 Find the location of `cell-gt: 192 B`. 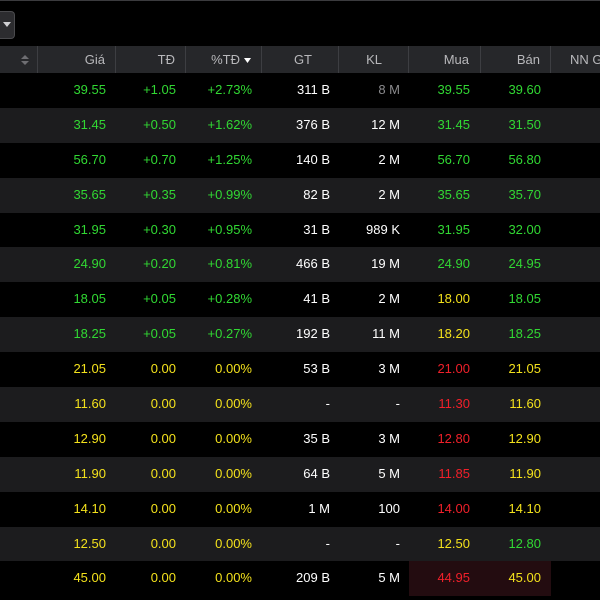

cell-gt: 192 B is located at coordinates (313, 334).